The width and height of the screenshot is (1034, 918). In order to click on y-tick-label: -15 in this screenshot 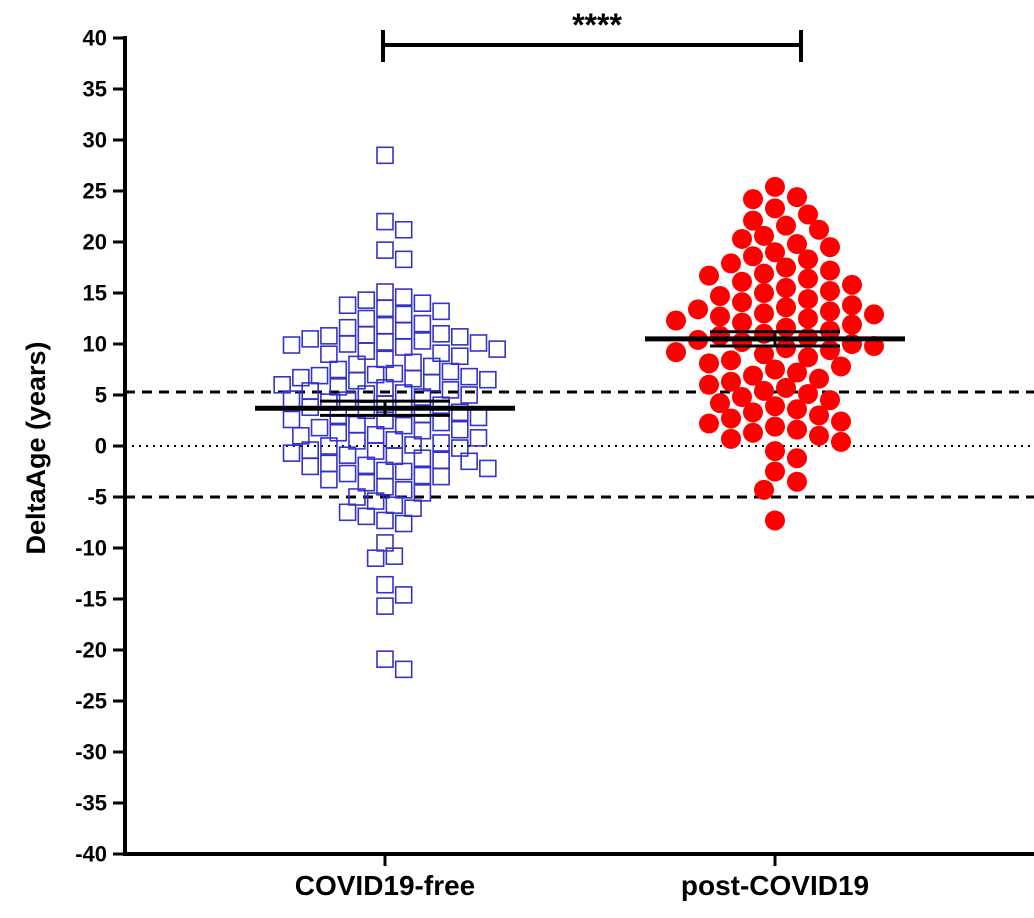, I will do `click(91, 599)`.